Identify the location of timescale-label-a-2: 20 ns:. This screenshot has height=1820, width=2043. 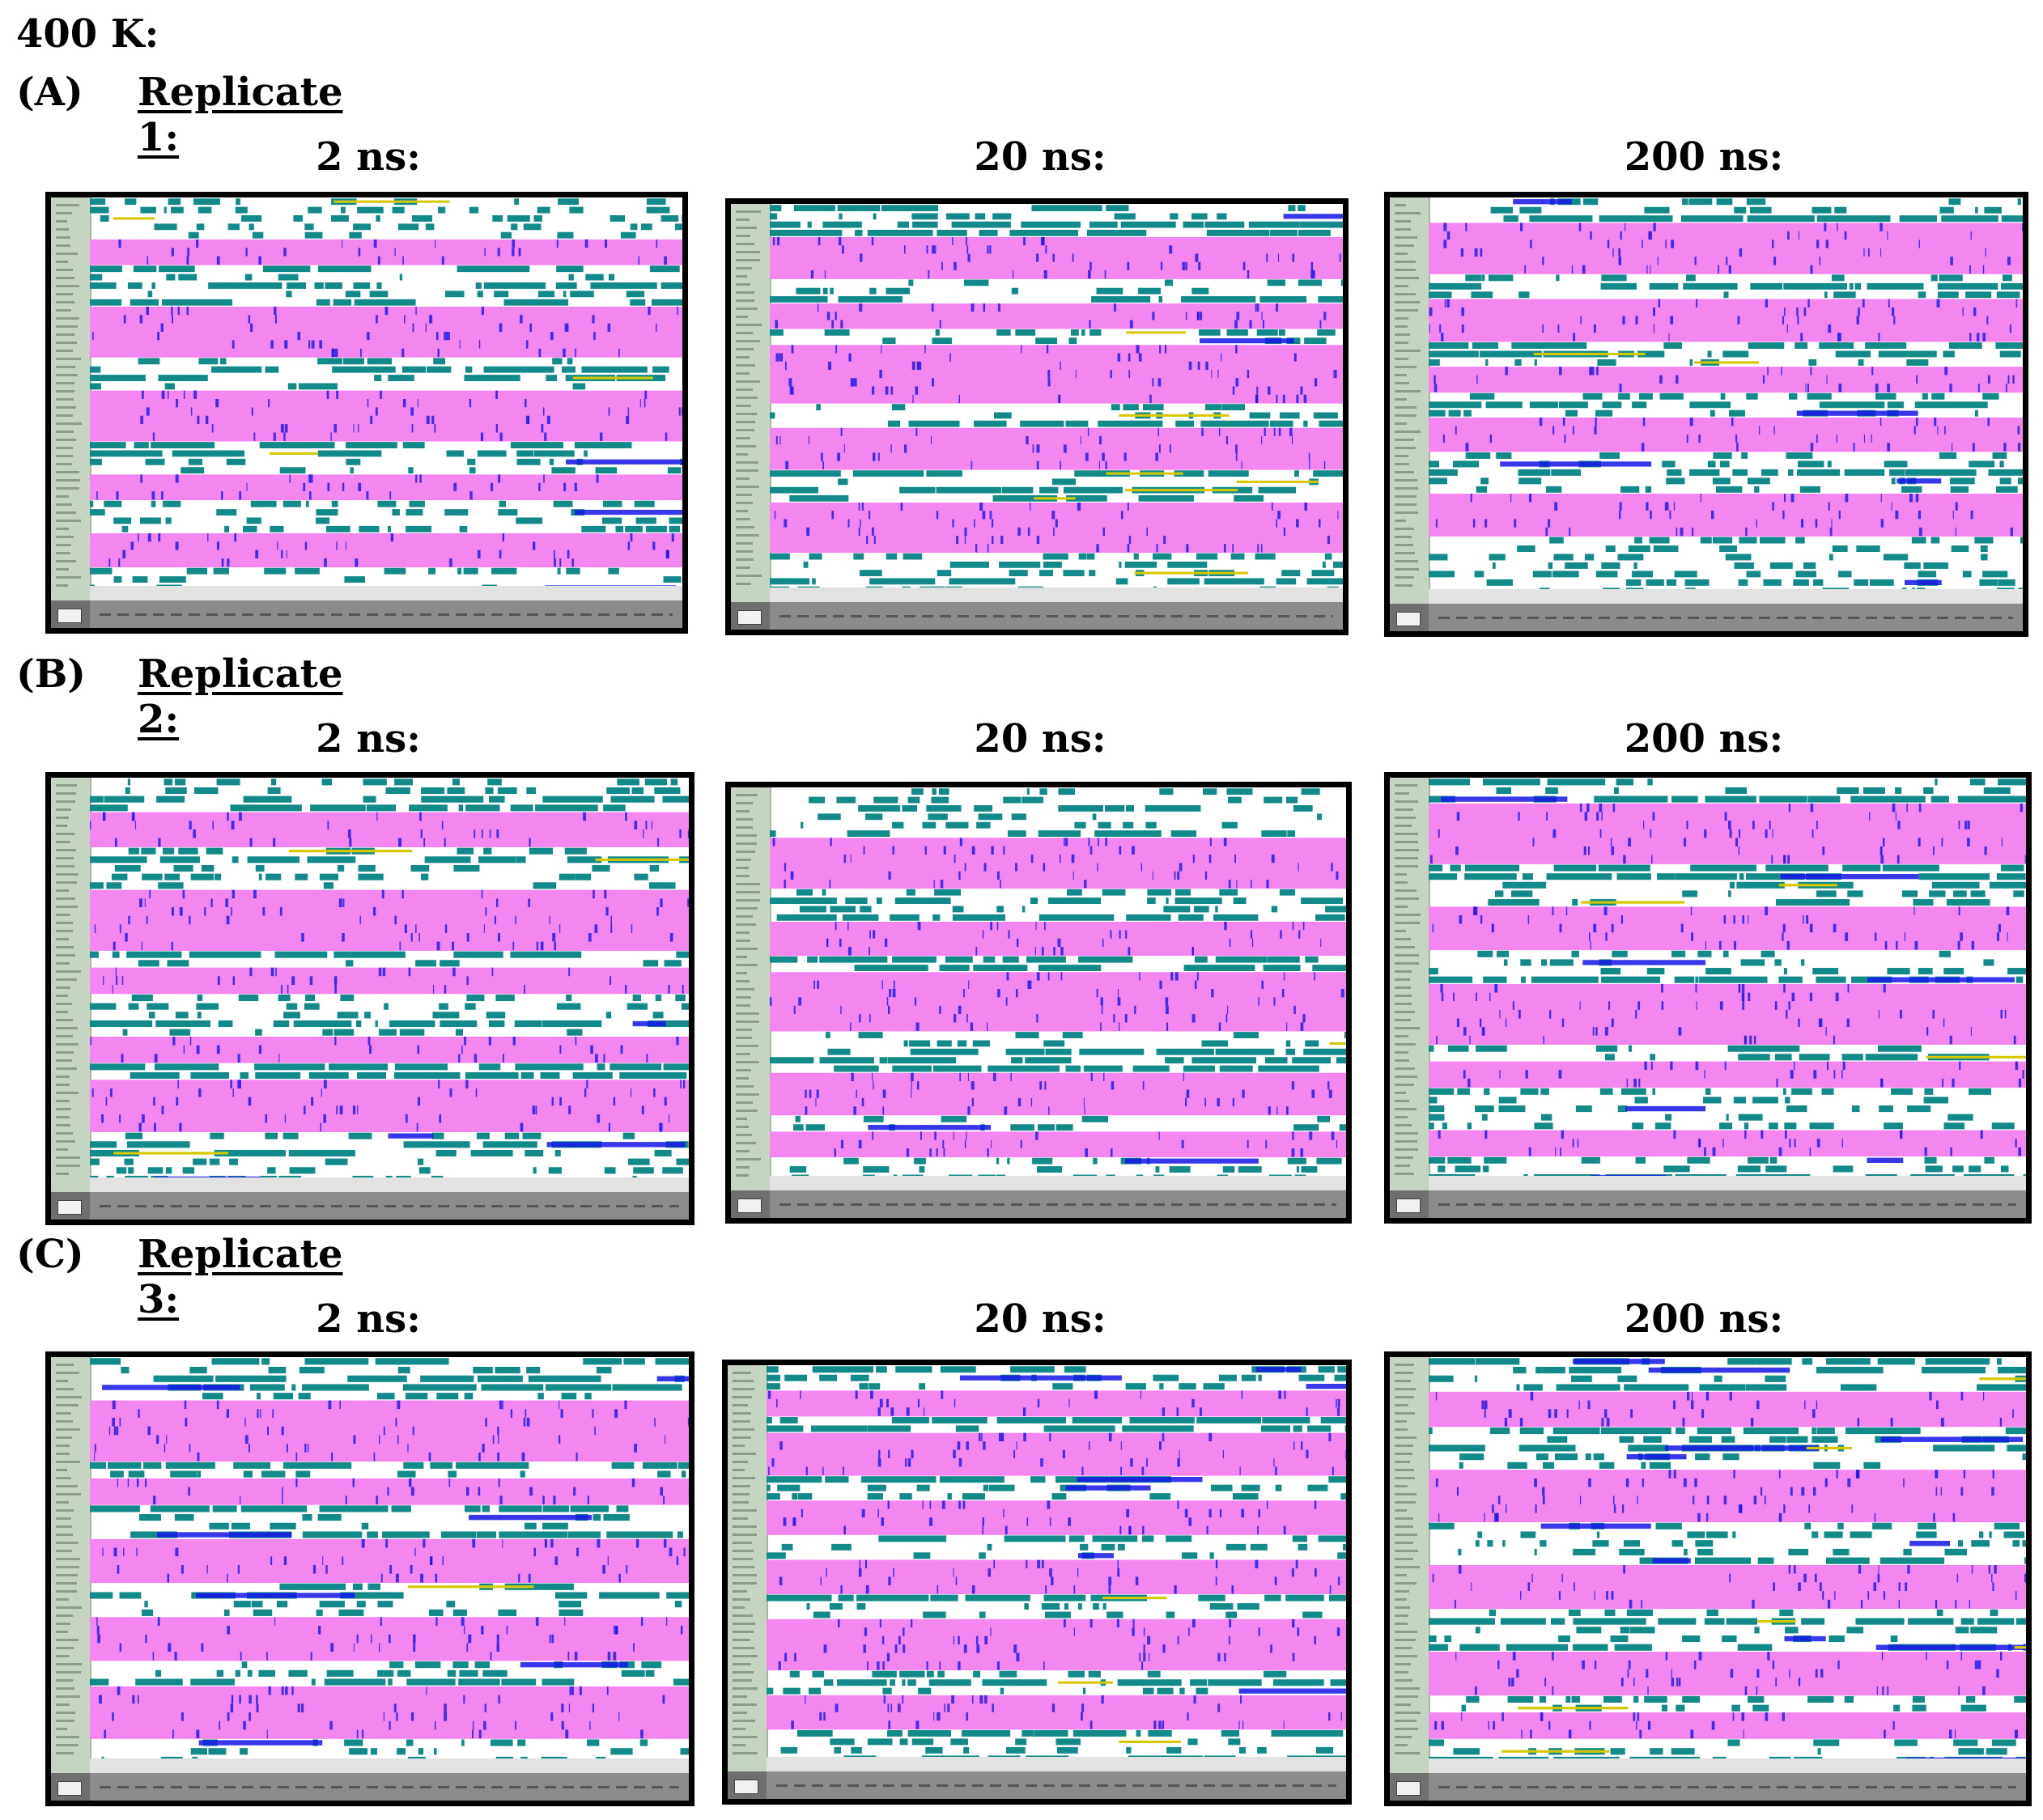
(1040, 157).